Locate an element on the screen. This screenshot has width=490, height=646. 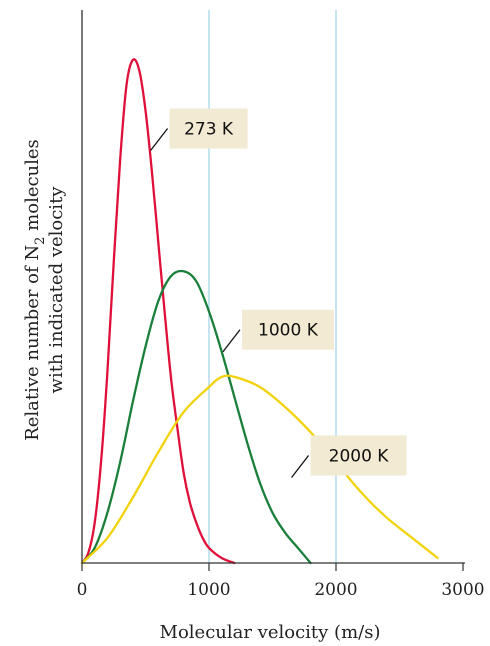
label-box-2000k is located at coordinates (358, 455).